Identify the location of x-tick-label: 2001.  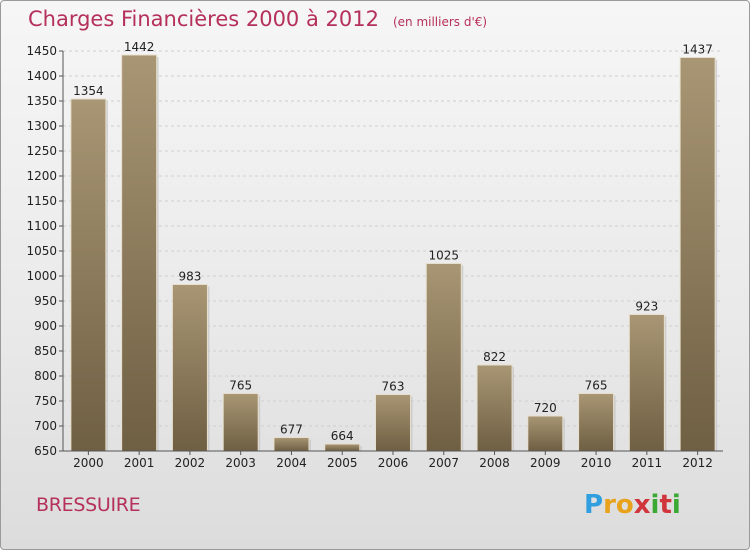
(139, 463).